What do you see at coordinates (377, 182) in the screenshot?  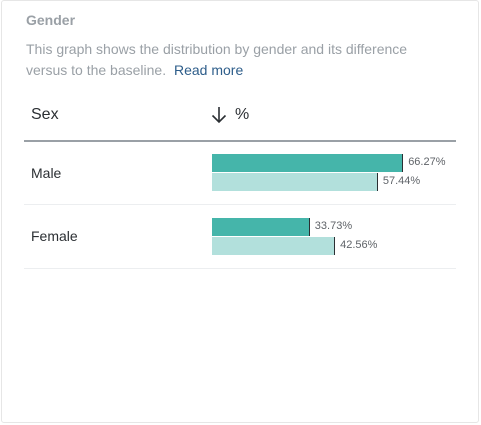 I see `male-baseline-bar-end` at bounding box center [377, 182].